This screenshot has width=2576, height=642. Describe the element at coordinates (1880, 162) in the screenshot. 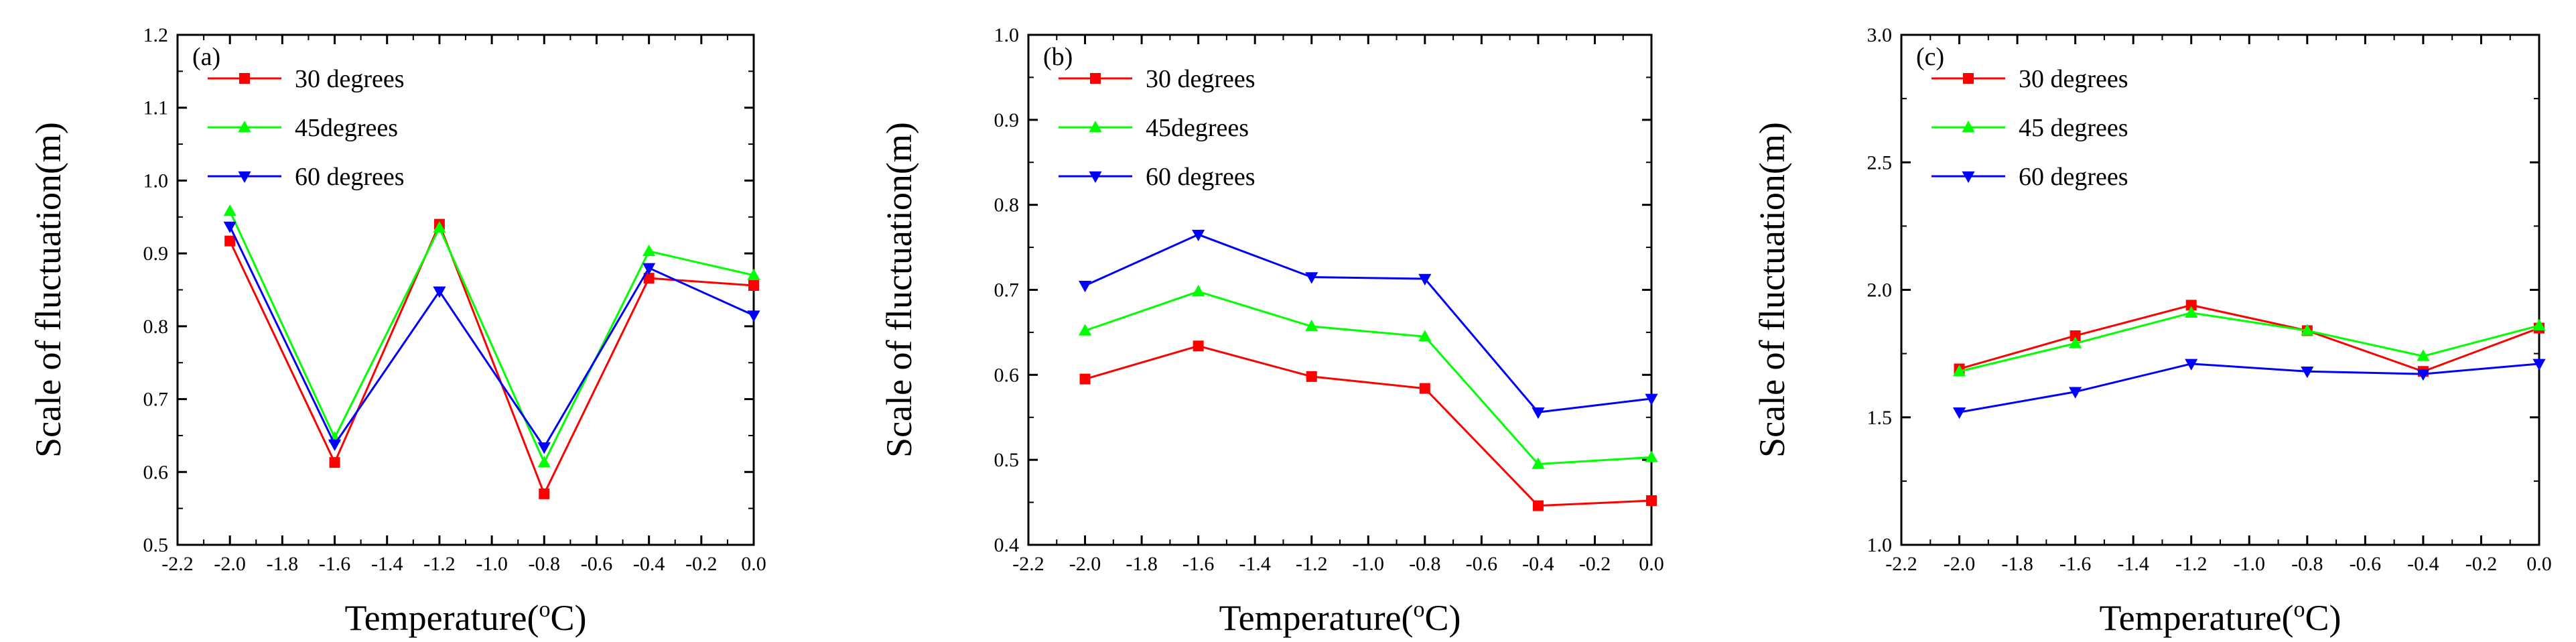

I see `y-tick-label: 2.5` at that location.